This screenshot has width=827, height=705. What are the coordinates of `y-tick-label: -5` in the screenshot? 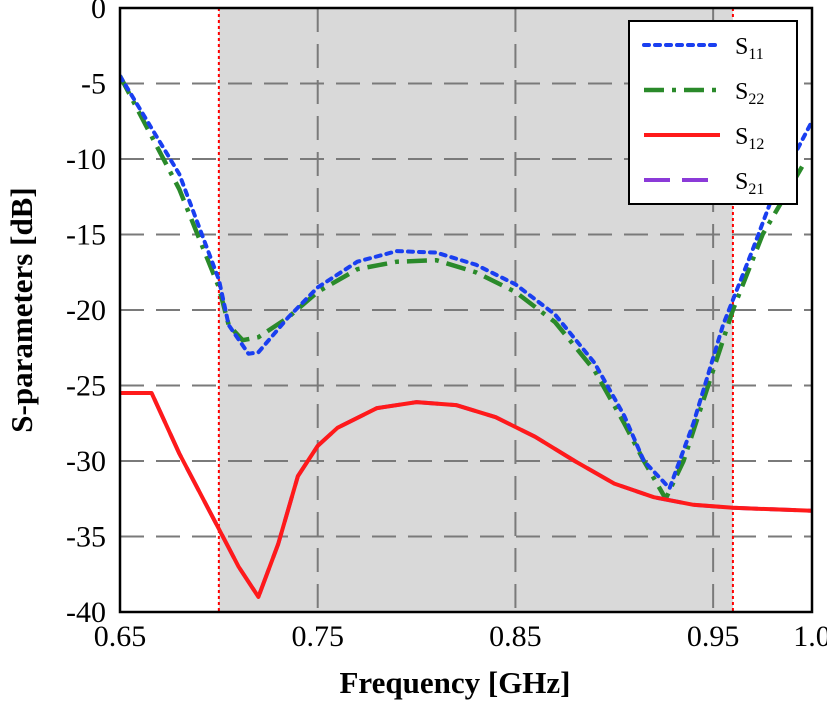 It's located at (93, 84).